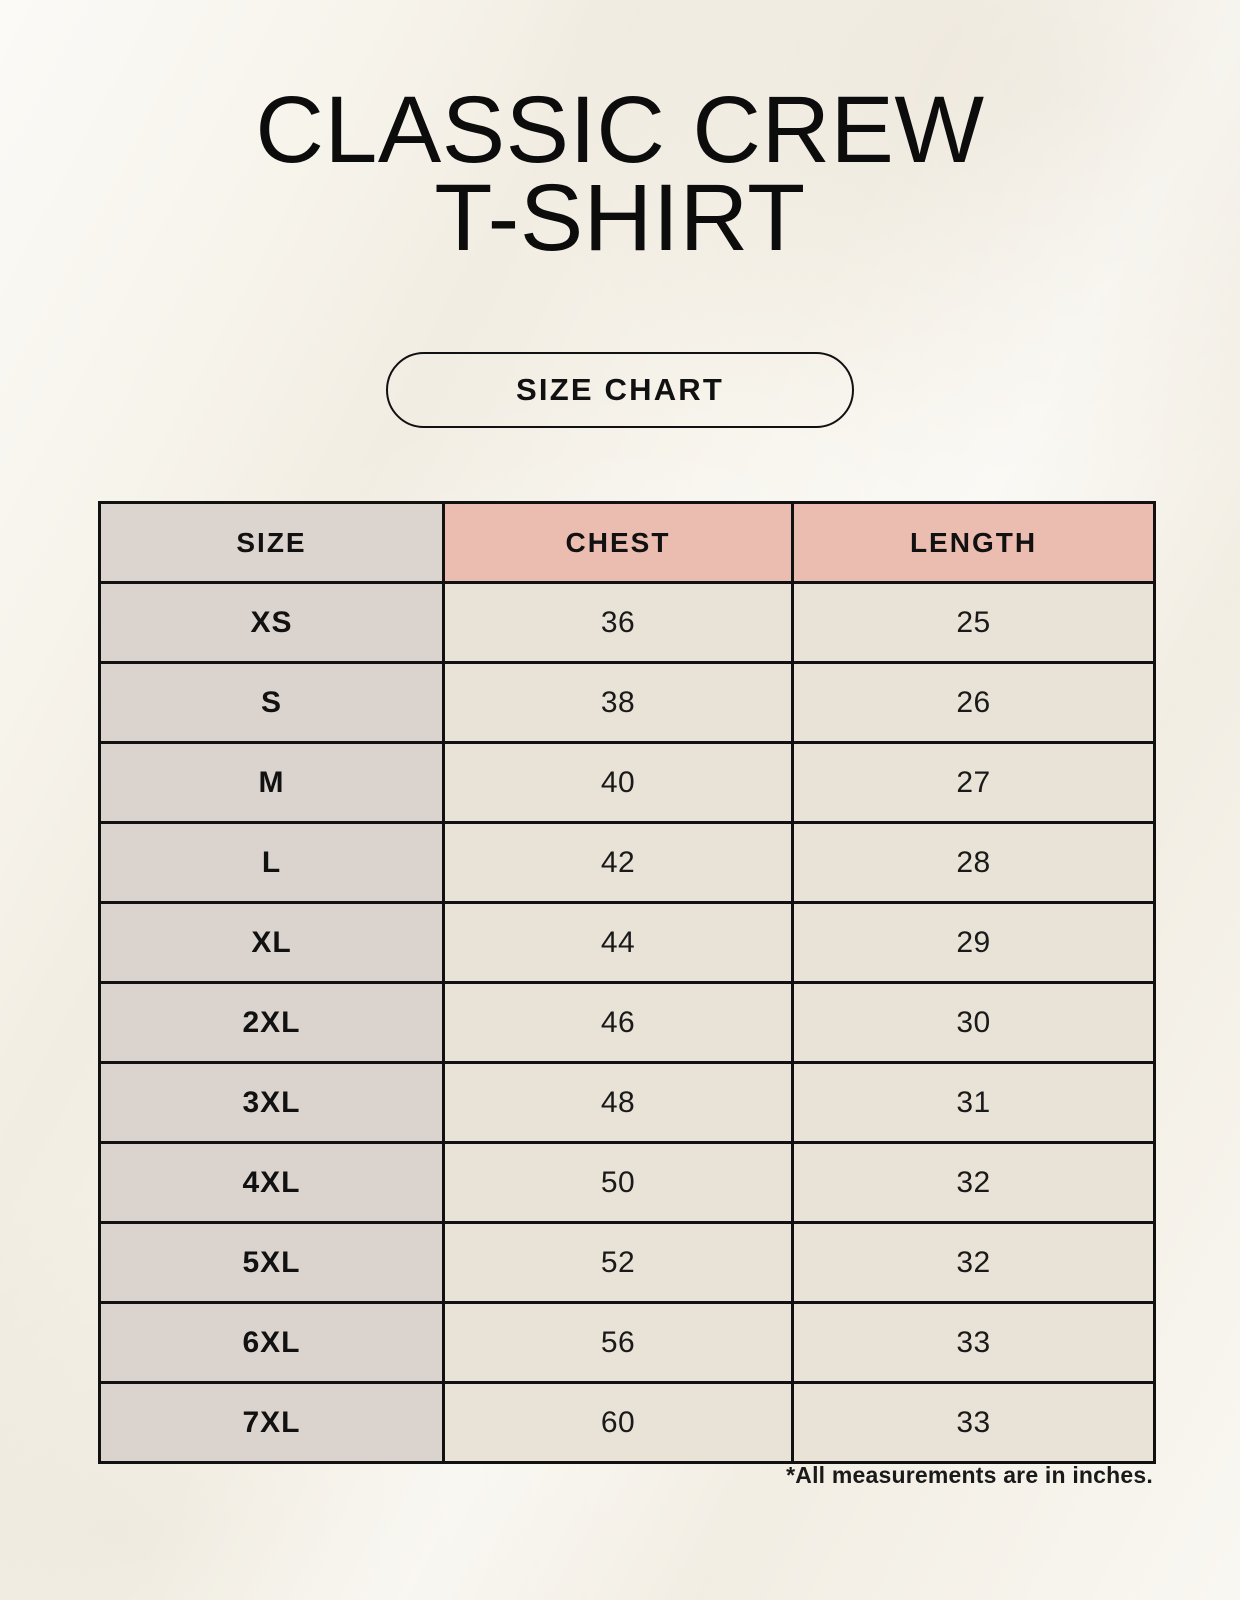 This screenshot has width=1240, height=1600. I want to click on page-title: CLASSIC CREW T-SHIRT, so click(620, 174).